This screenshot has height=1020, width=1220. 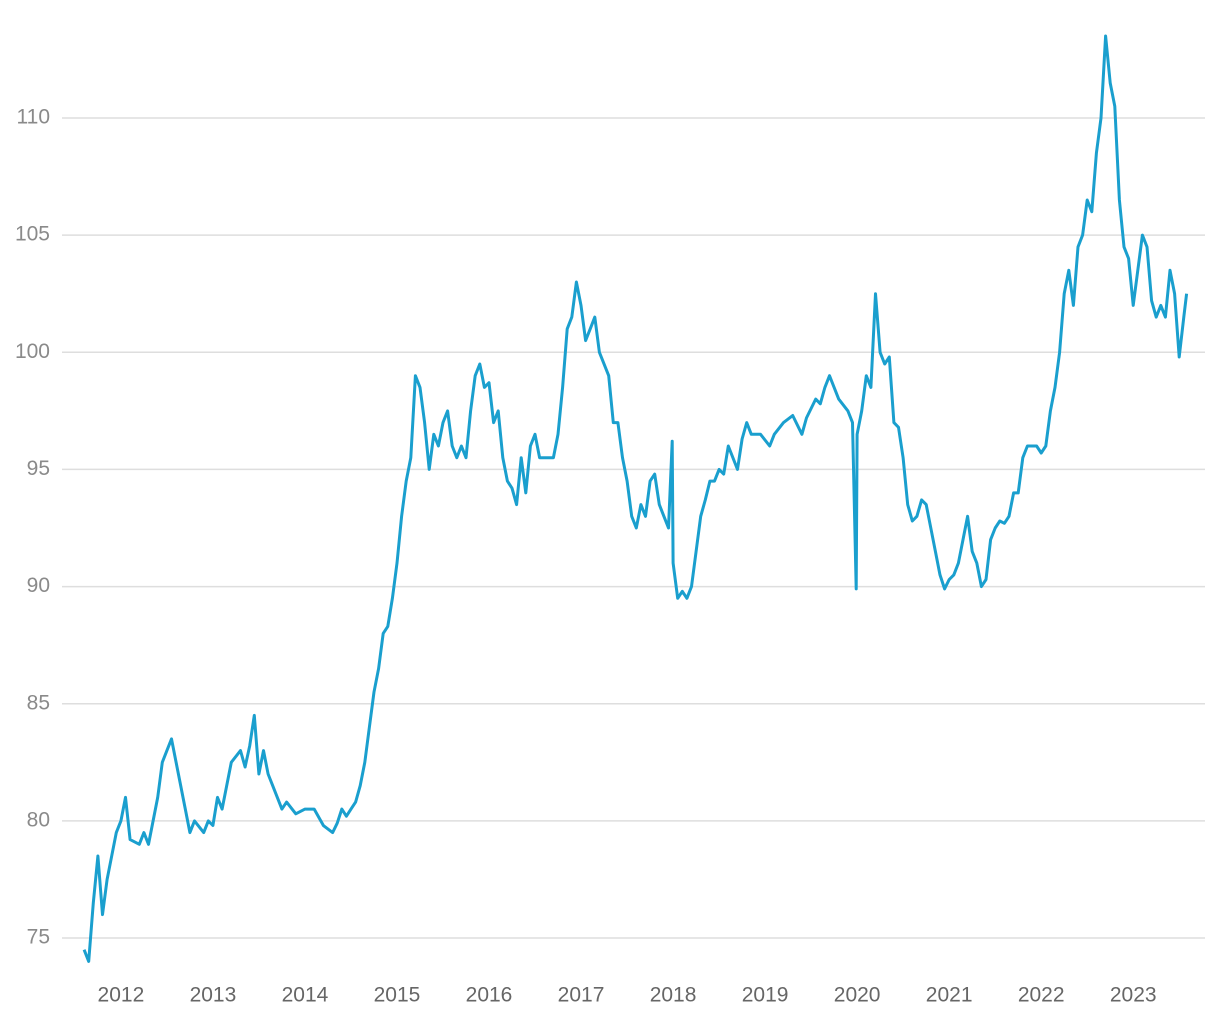 I want to click on y-tick-label: 90, so click(x=38, y=585).